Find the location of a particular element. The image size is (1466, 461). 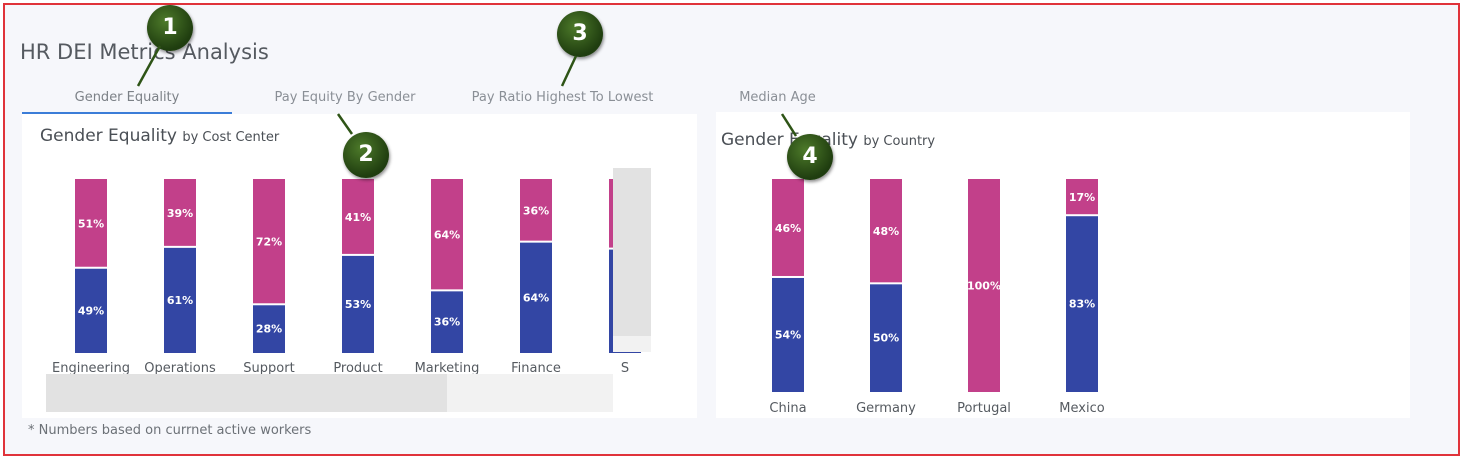

panel-title-main: Gender Equality is located at coordinates (108, 136).